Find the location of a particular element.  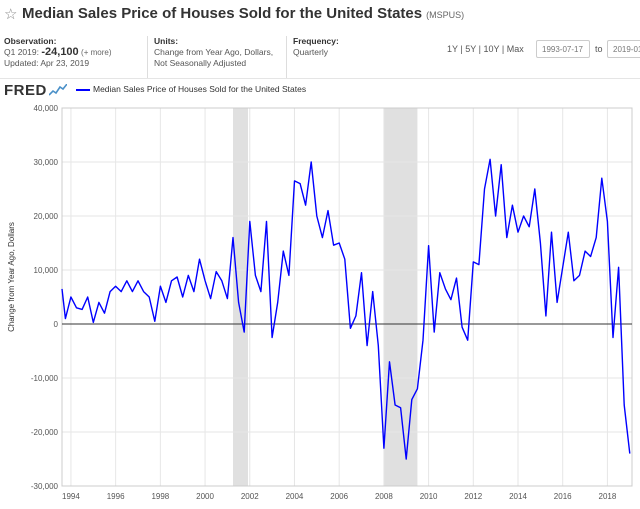

units-line2: Not Seasonally Adjusted is located at coordinates (200, 63).